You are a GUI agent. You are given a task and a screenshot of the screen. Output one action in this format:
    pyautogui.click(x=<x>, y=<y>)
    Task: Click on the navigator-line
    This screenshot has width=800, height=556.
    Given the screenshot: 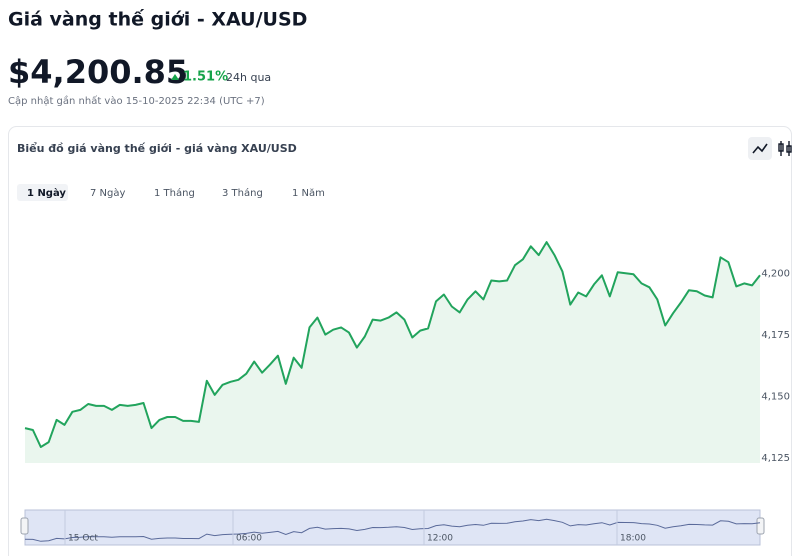 What is the action you would take?
    pyautogui.click(x=392, y=530)
    